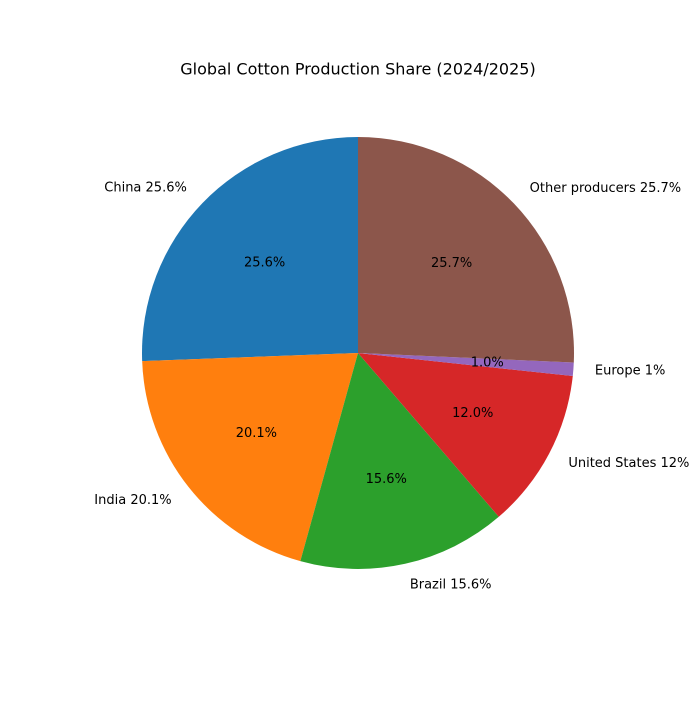 Image resolution: width=700 pixels, height=704 pixels. Describe the element at coordinates (132, 500) in the screenshot. I see `slice-label: India 20.1%` at that location.